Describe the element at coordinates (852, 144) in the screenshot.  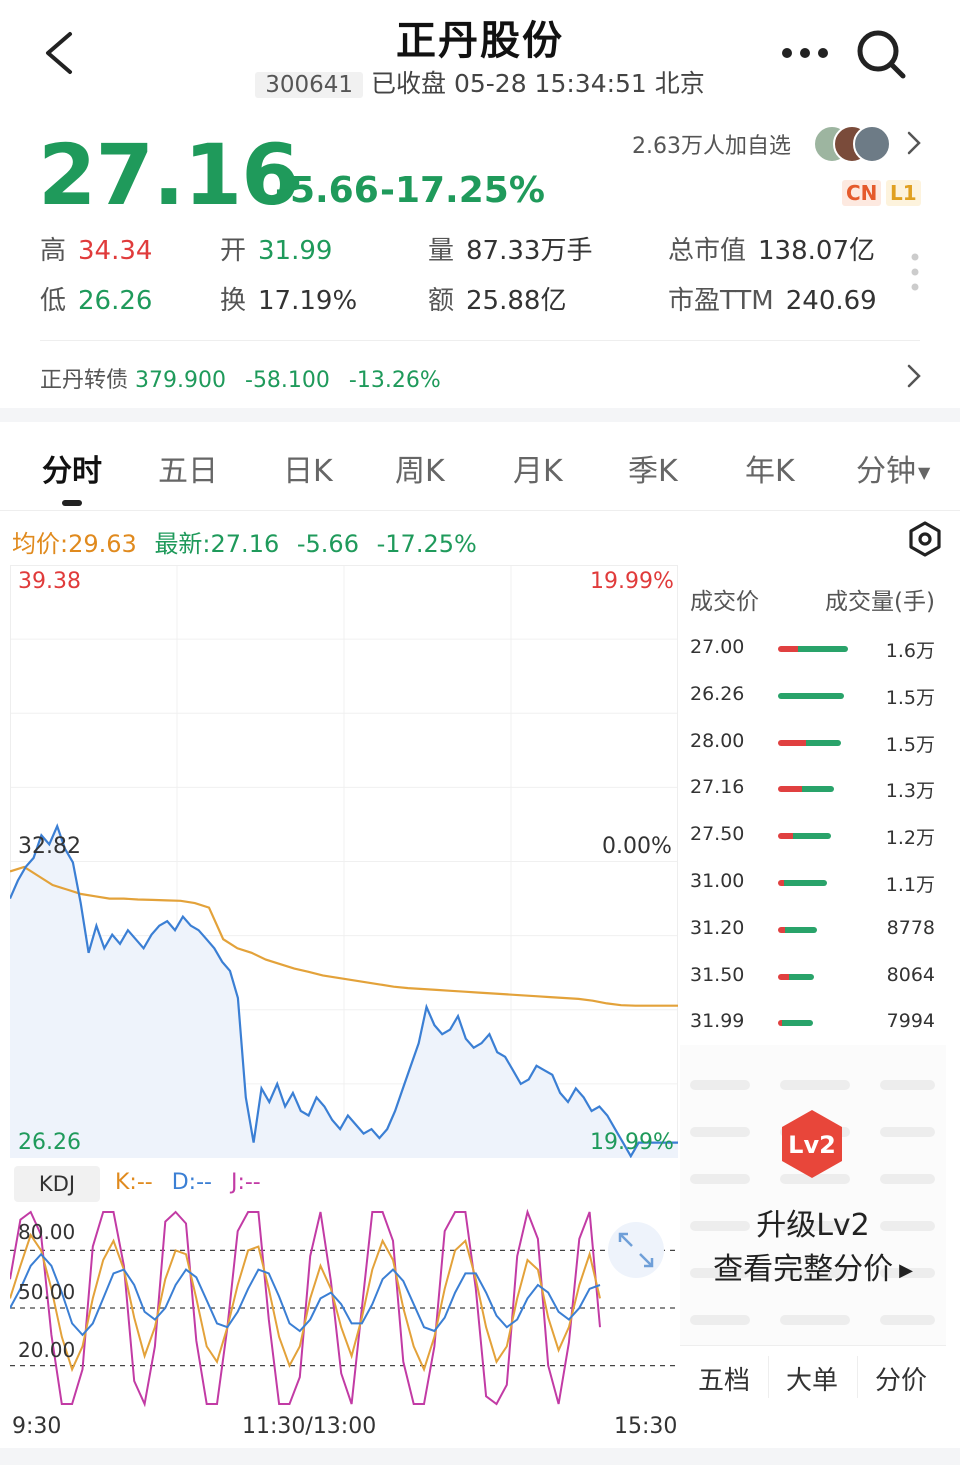
I see `follower-avatars-icon` at that location.